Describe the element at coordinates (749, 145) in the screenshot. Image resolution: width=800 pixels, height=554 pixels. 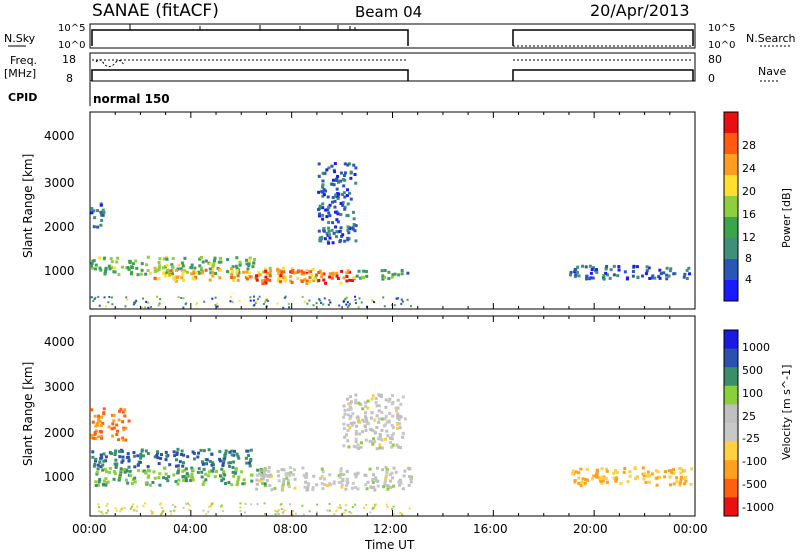
I see `power-cbar-28: 28` at that location.